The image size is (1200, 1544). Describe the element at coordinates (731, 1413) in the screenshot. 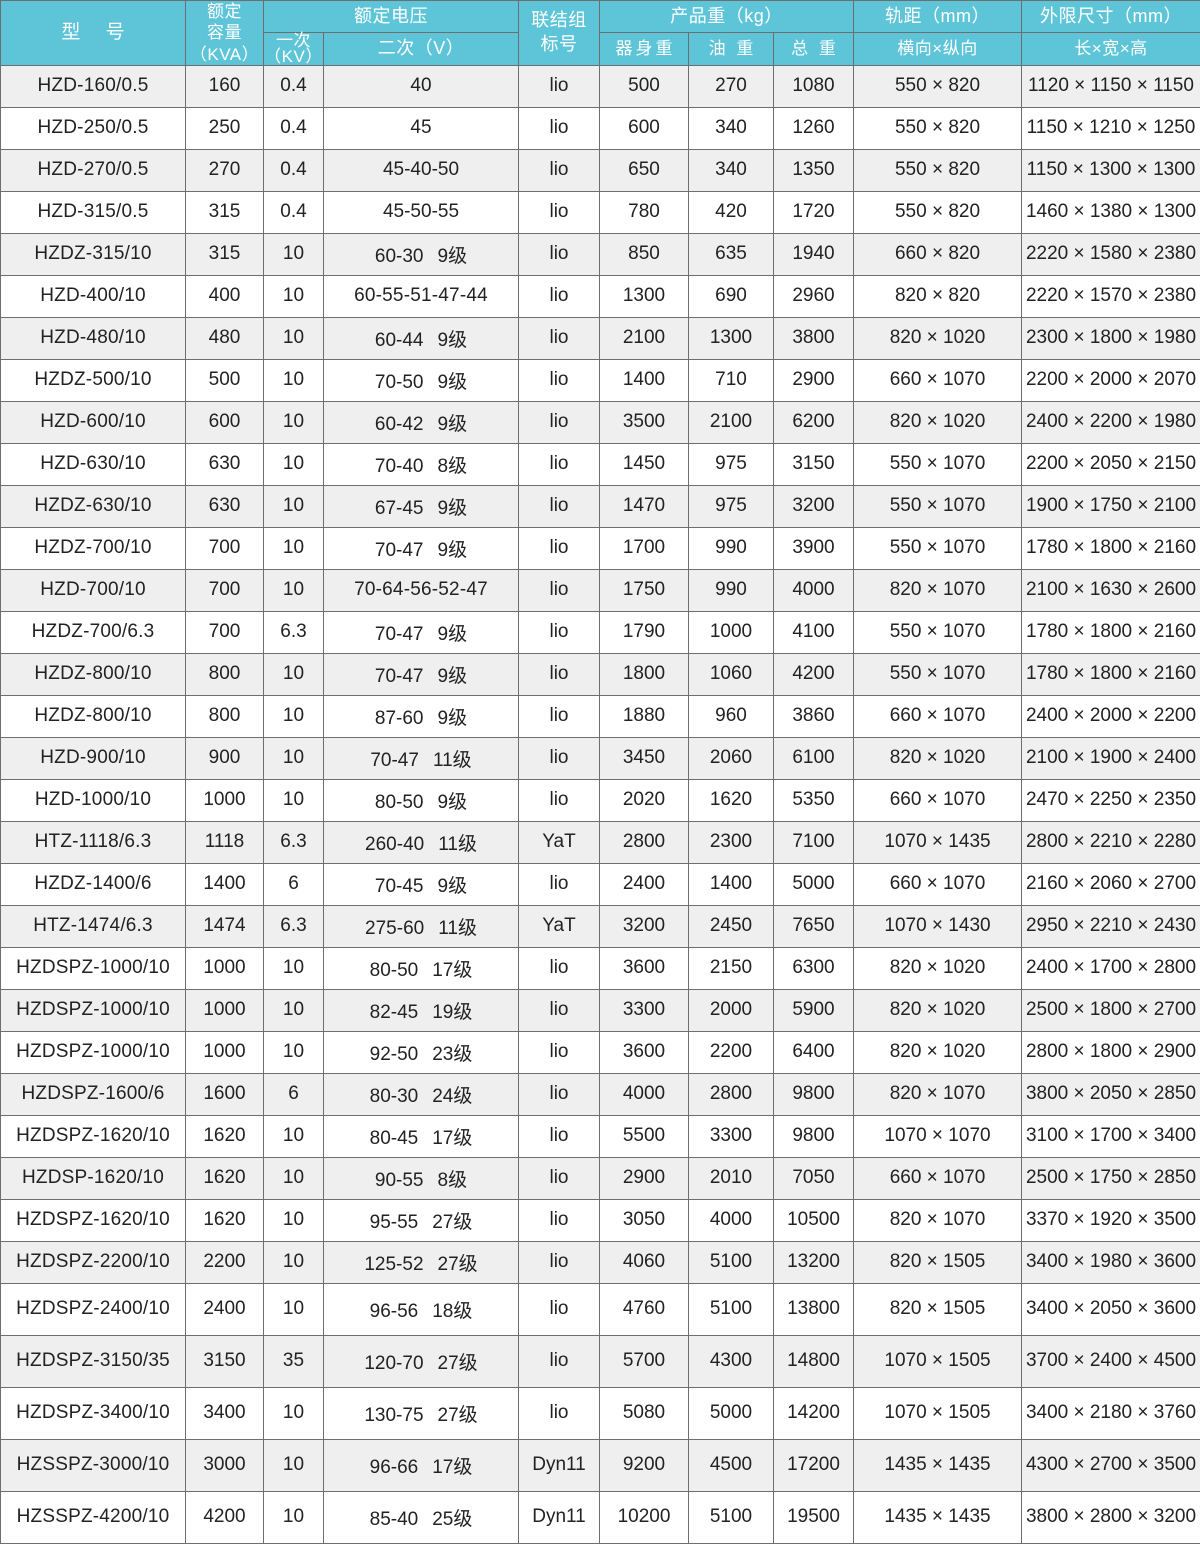

I see `cell-oil: 5000` at that location.